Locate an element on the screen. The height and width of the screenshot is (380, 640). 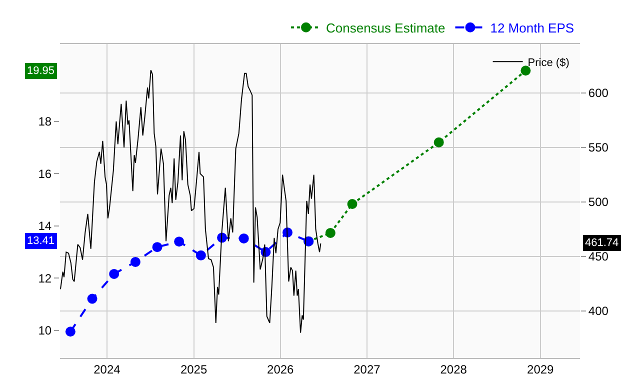
y2-tick-label: 600 is located at coordinates (598, 93).